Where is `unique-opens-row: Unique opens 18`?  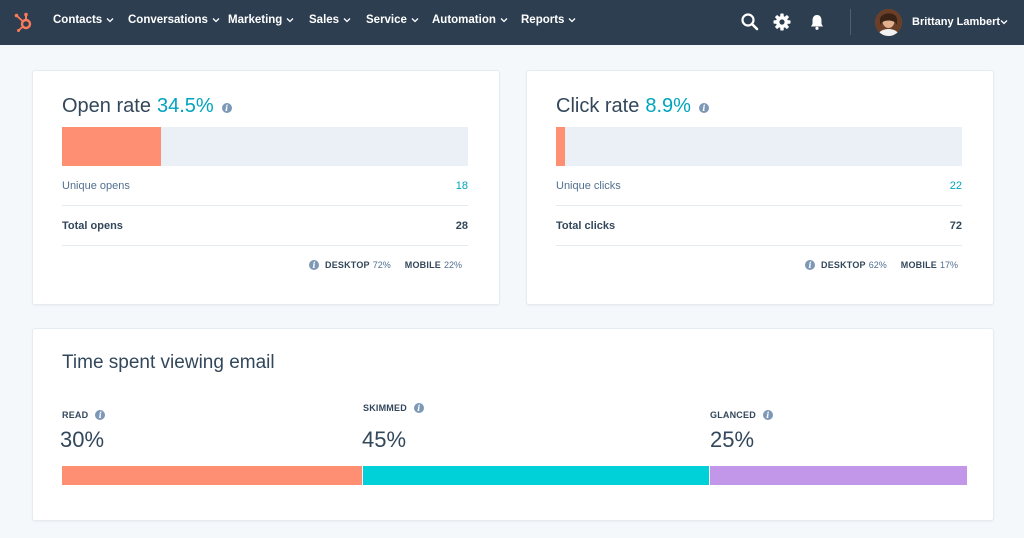 unique-opens-row: Unique opens 18 is located at coordinates (265, 186).